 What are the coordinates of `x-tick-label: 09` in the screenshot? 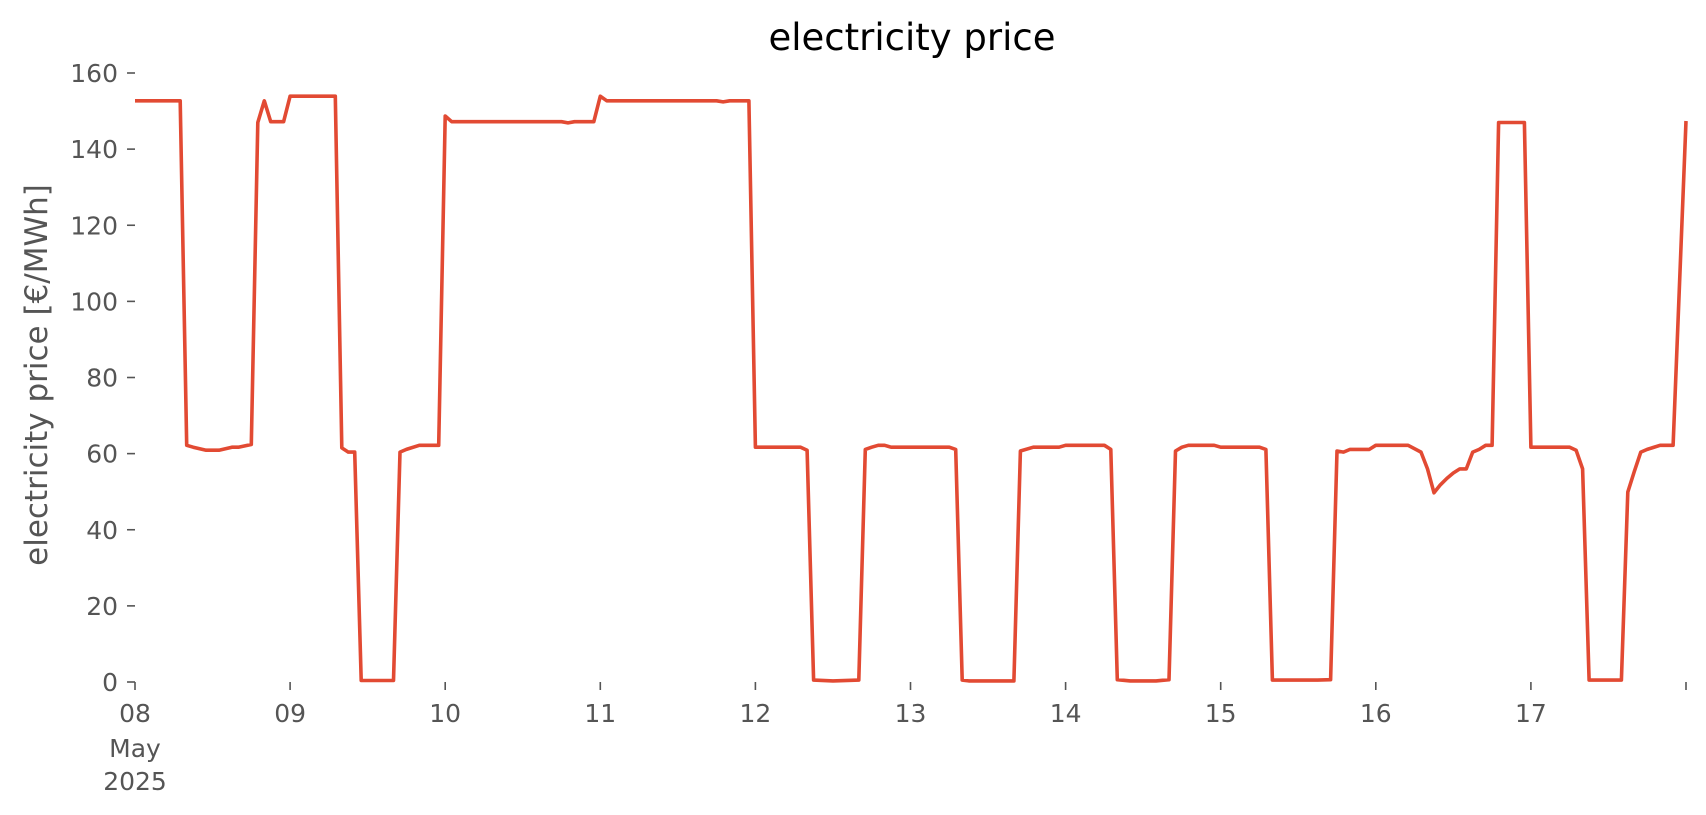 It's located at (290, 713).